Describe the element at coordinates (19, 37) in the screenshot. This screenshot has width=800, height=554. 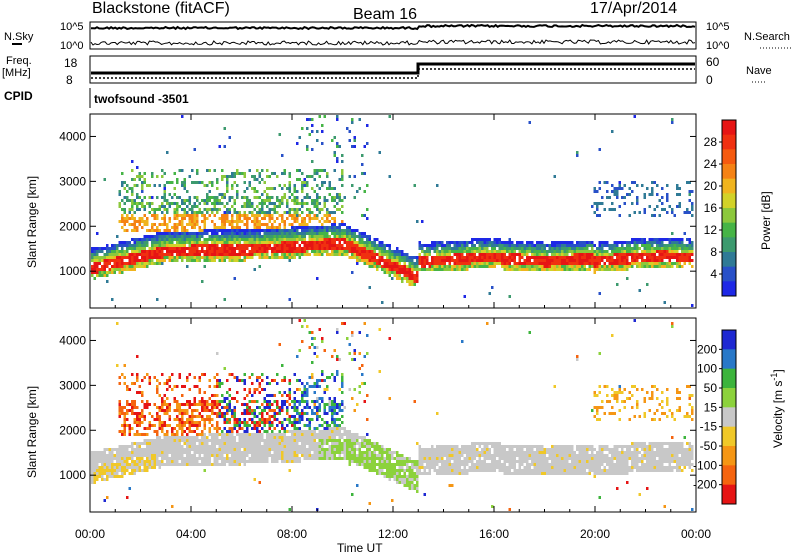
I see `nsky-label: N.Sky` at that location.